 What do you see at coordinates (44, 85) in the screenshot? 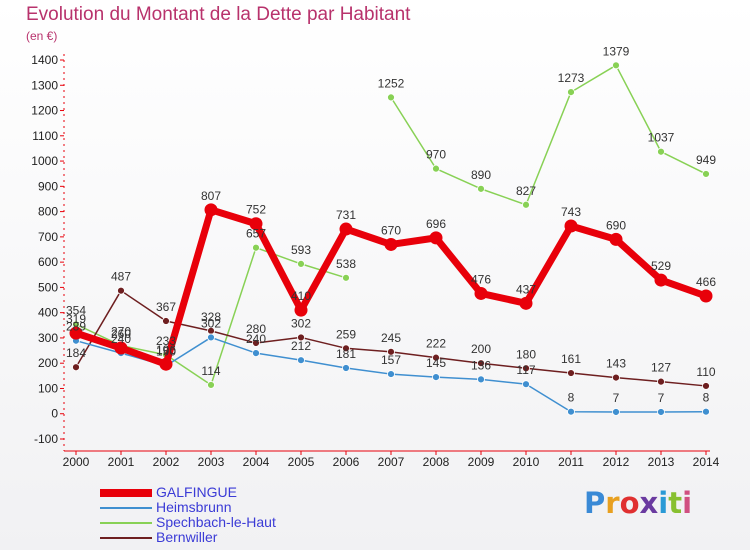
I see `y-tick-label: 1300` at bounding box center [44, 85].